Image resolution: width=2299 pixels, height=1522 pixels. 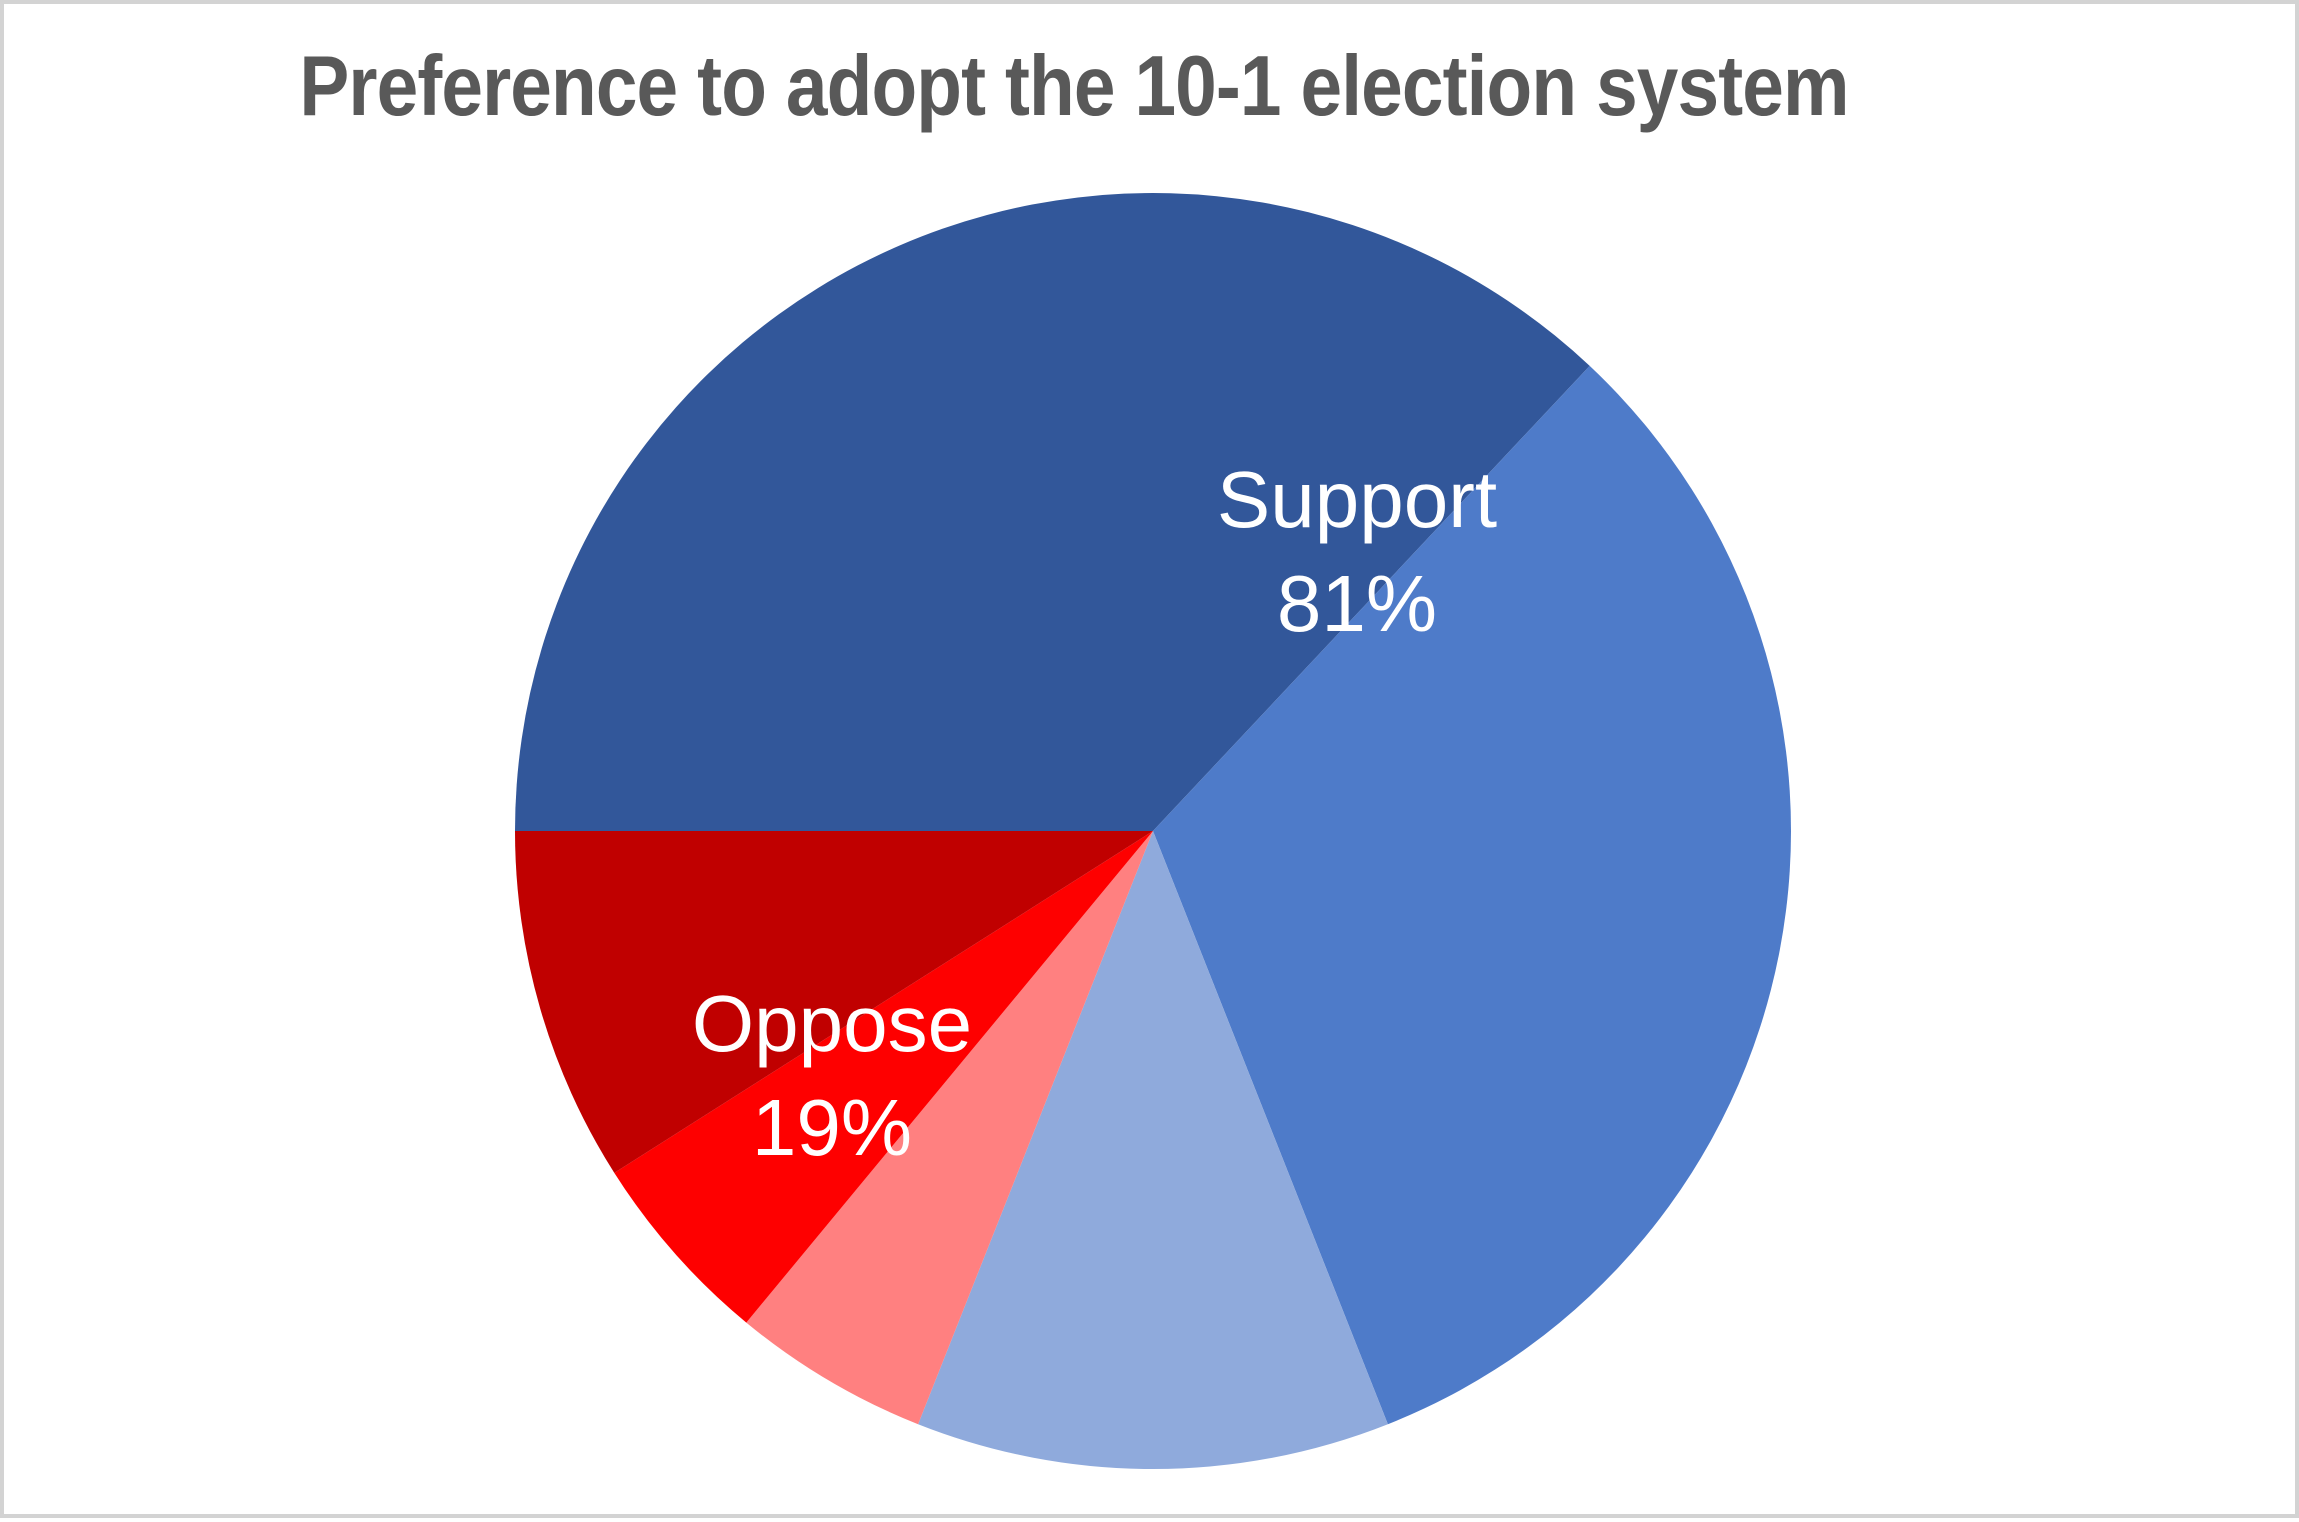 I want to click on pie-slice-oppose-dark-red, so click(x=834, y=1002).